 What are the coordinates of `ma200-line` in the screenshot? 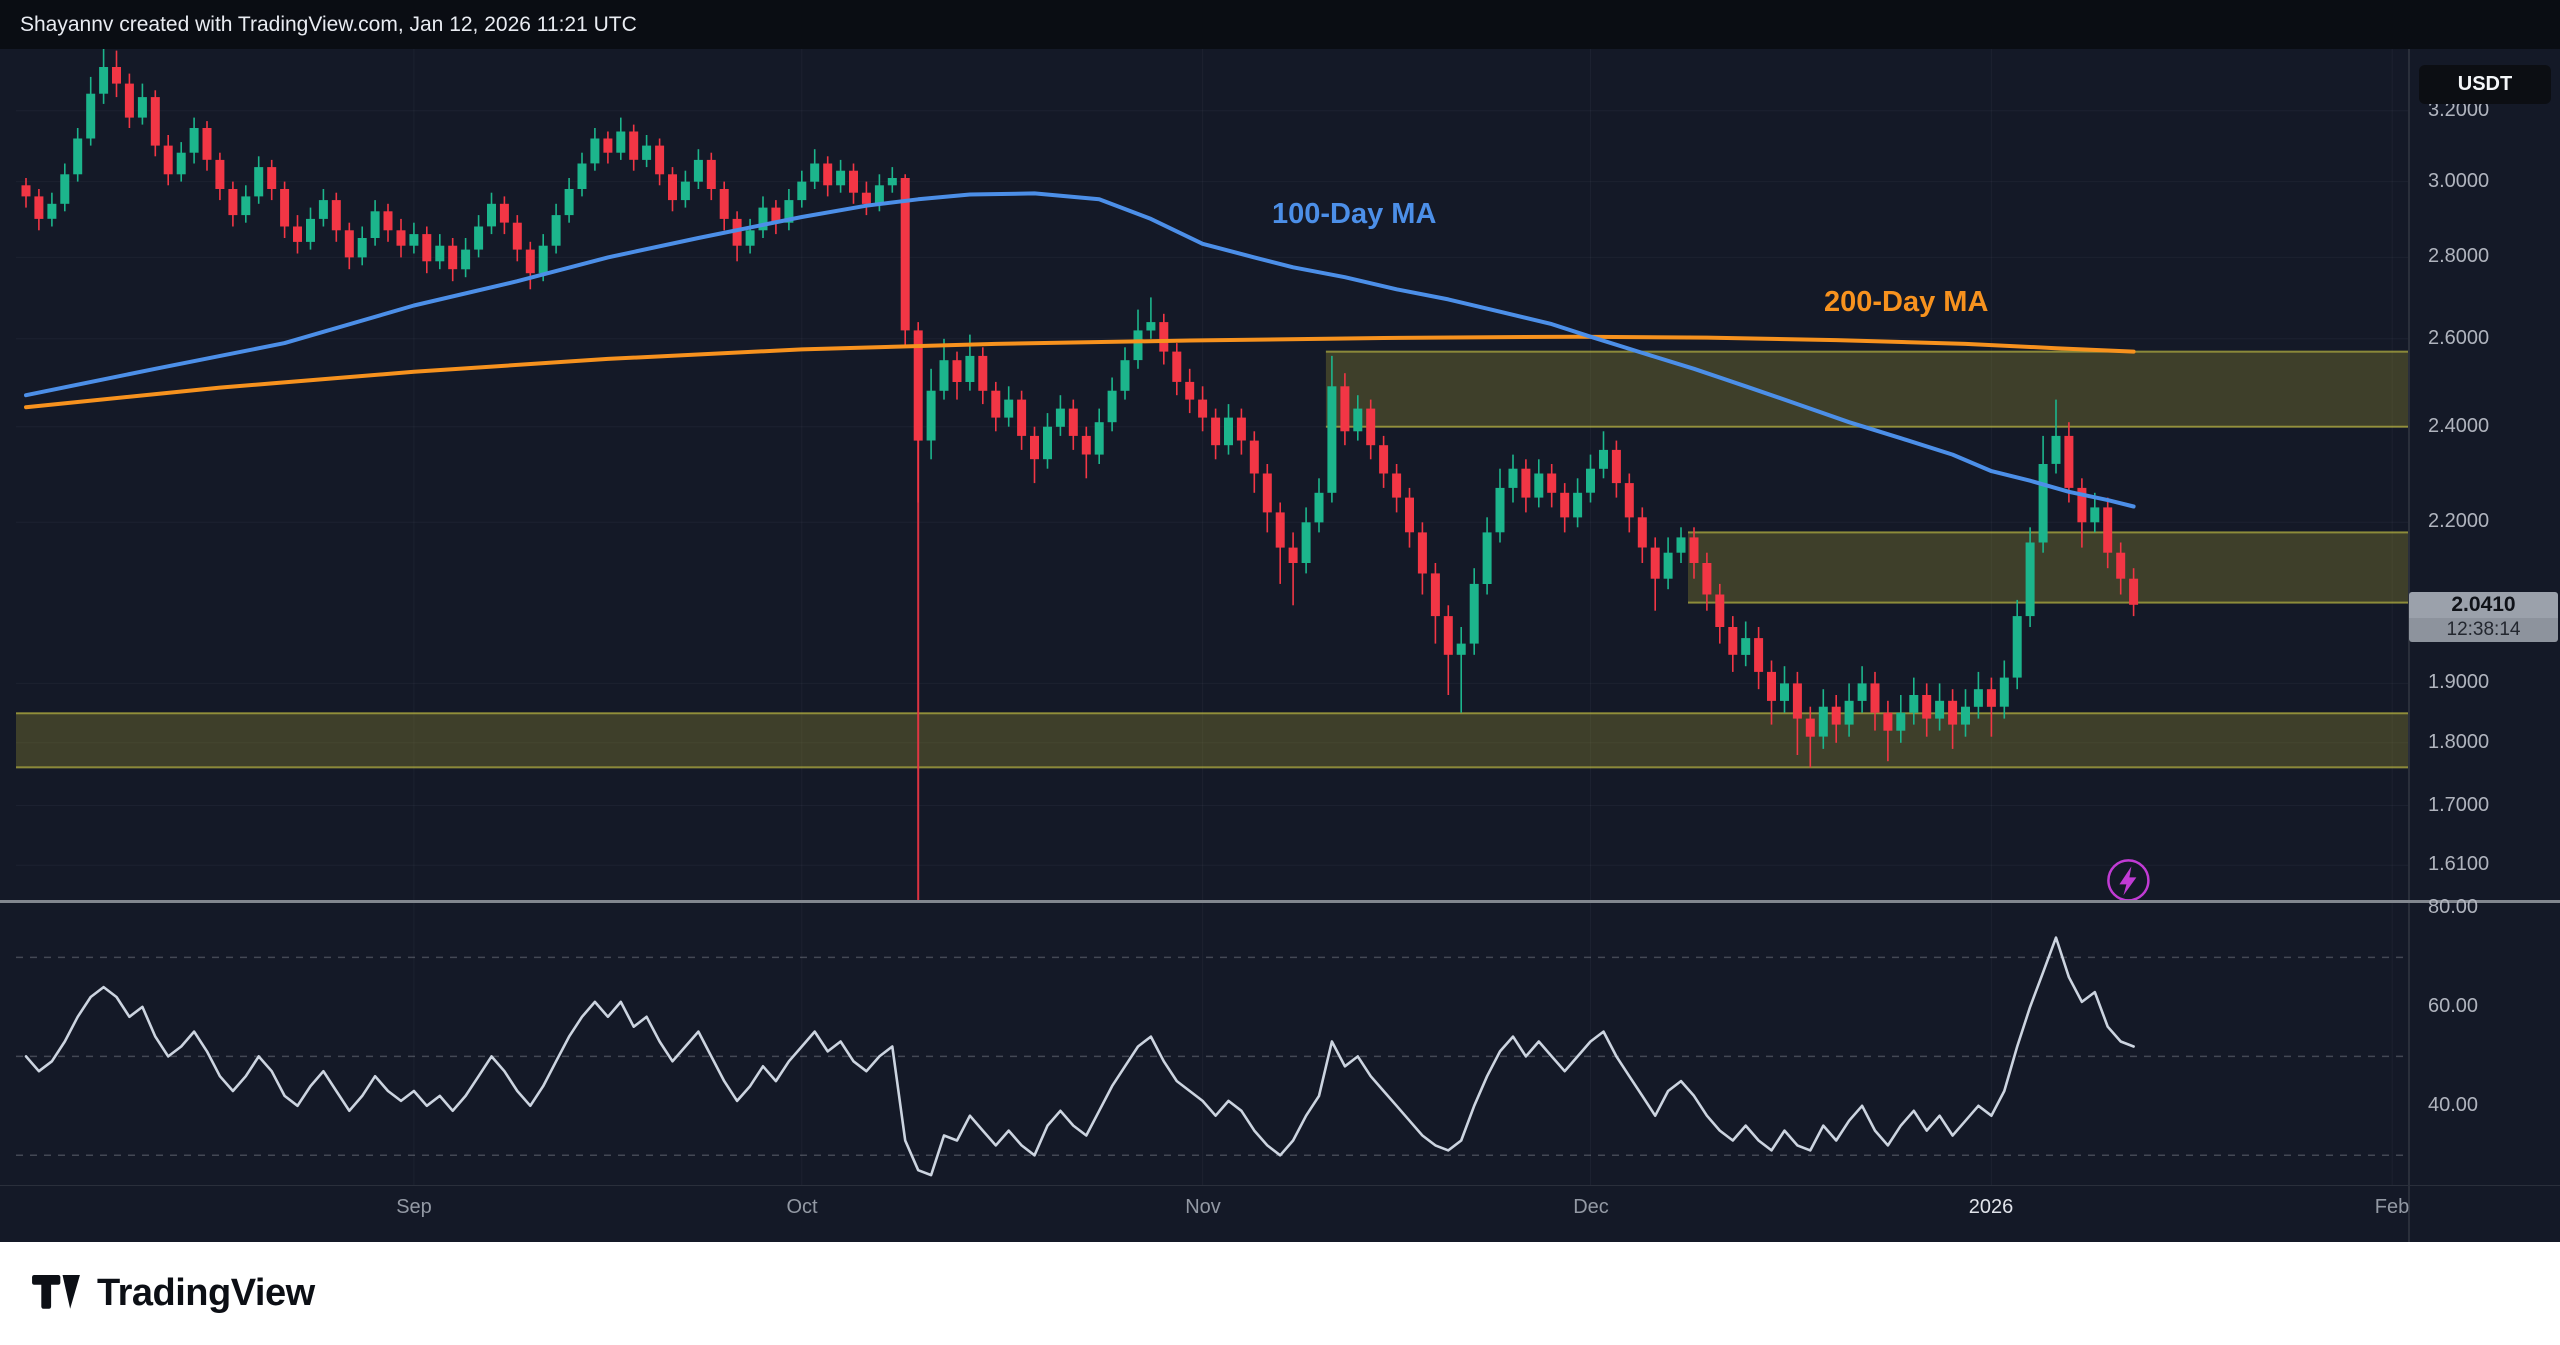 It's located at (1080, 372).